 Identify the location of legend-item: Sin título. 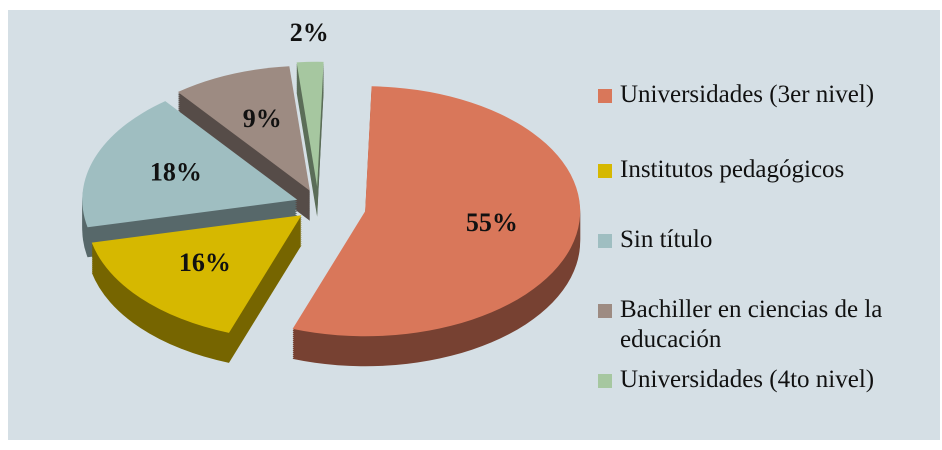
(768, 240).